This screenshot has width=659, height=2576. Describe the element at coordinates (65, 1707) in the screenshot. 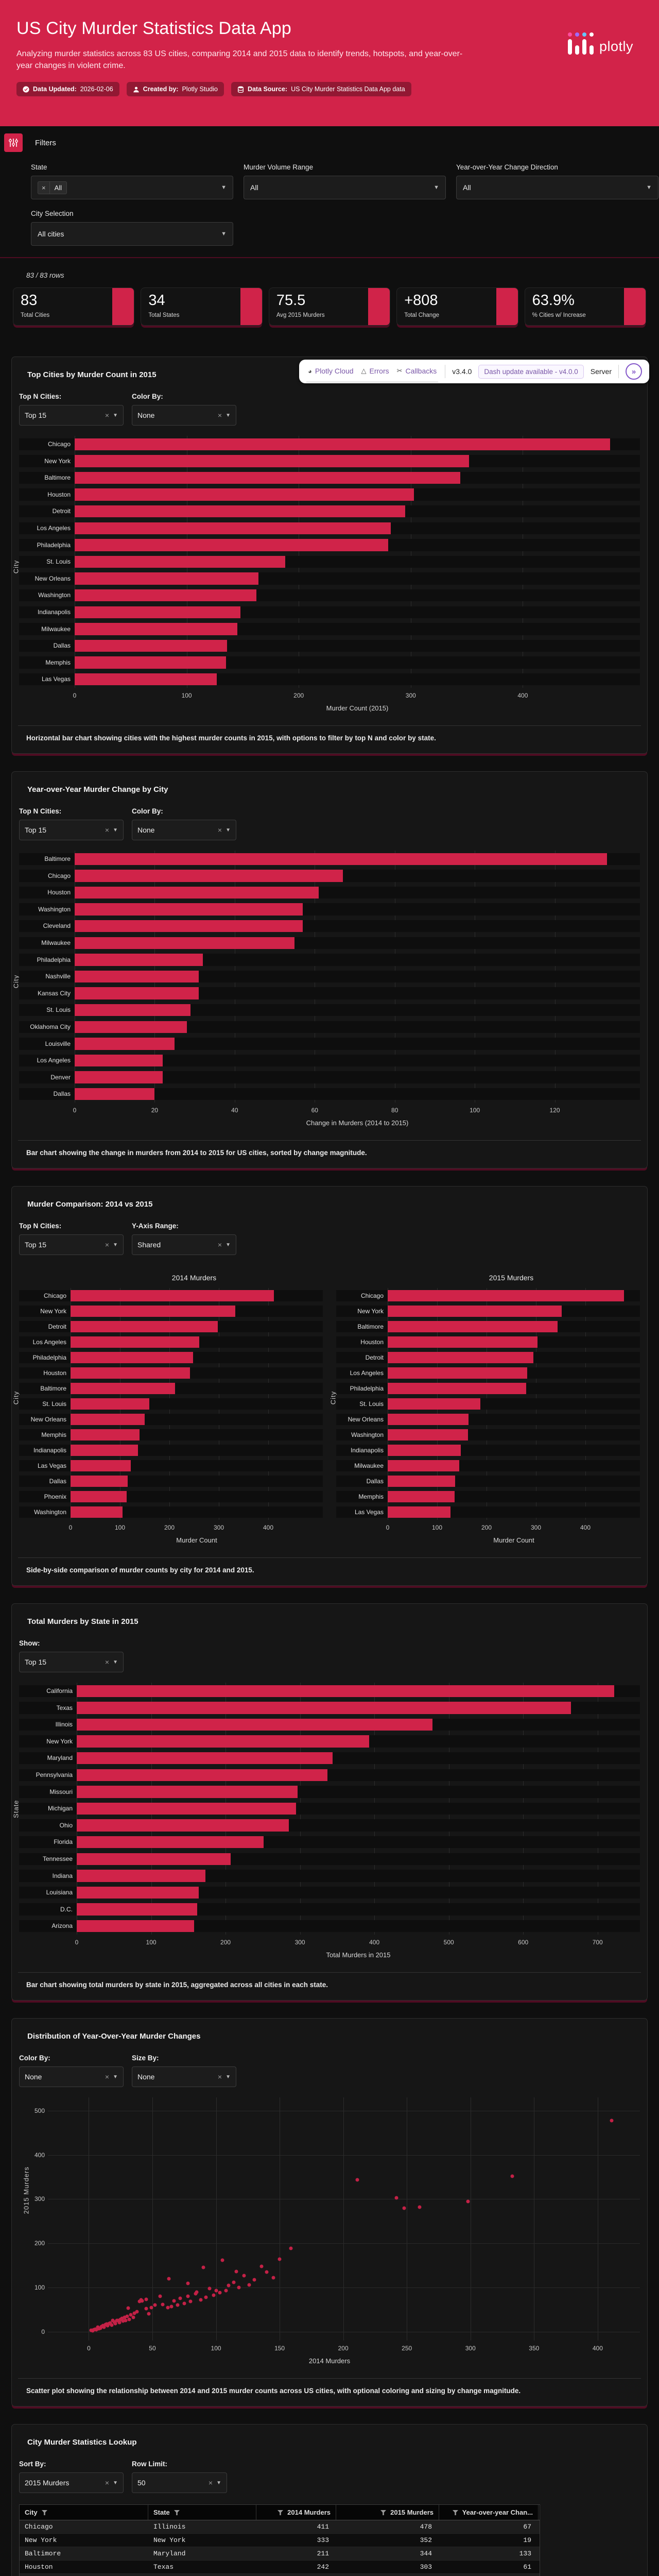

I see `y-tick-label: Texas` at that location.